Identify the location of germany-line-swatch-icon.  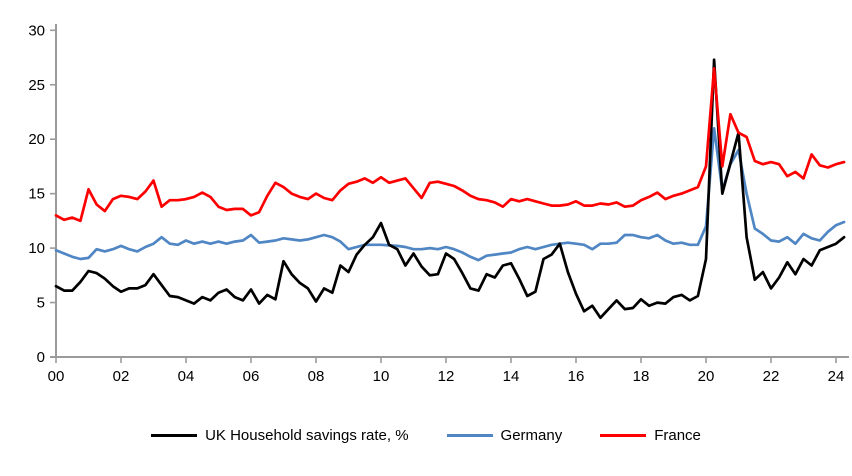
(469, 435).